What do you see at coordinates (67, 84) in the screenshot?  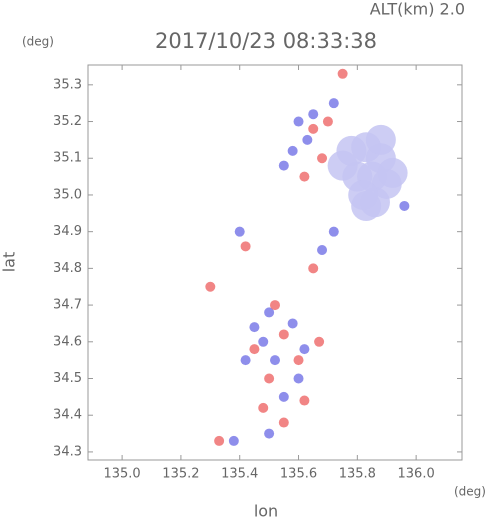 I see `y-tick-label: 35.3` at bounding box center [67, 84].